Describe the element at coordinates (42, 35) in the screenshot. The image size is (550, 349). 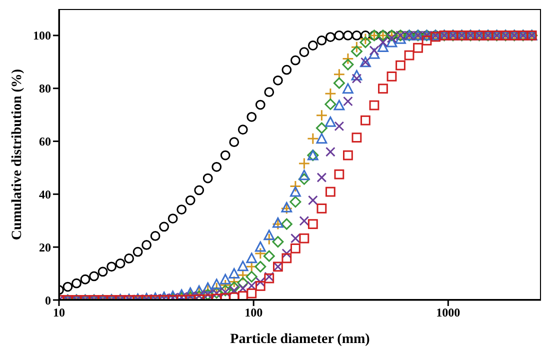
I see `y-tick-label: 100` at that location.